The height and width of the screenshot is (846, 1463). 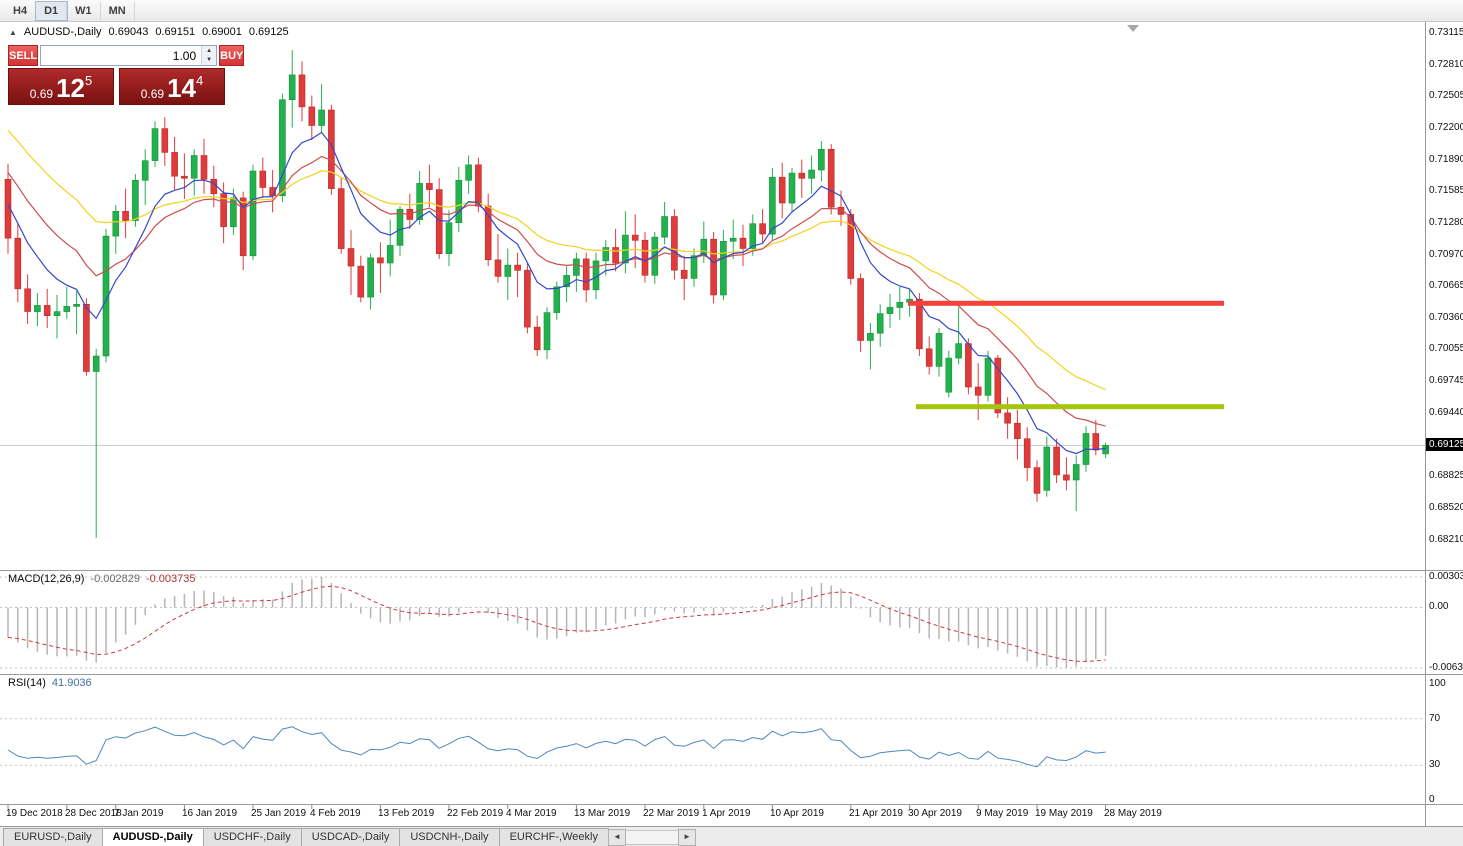 I want to click on sell-price-base: 0.69, so click(x=41, y=93).